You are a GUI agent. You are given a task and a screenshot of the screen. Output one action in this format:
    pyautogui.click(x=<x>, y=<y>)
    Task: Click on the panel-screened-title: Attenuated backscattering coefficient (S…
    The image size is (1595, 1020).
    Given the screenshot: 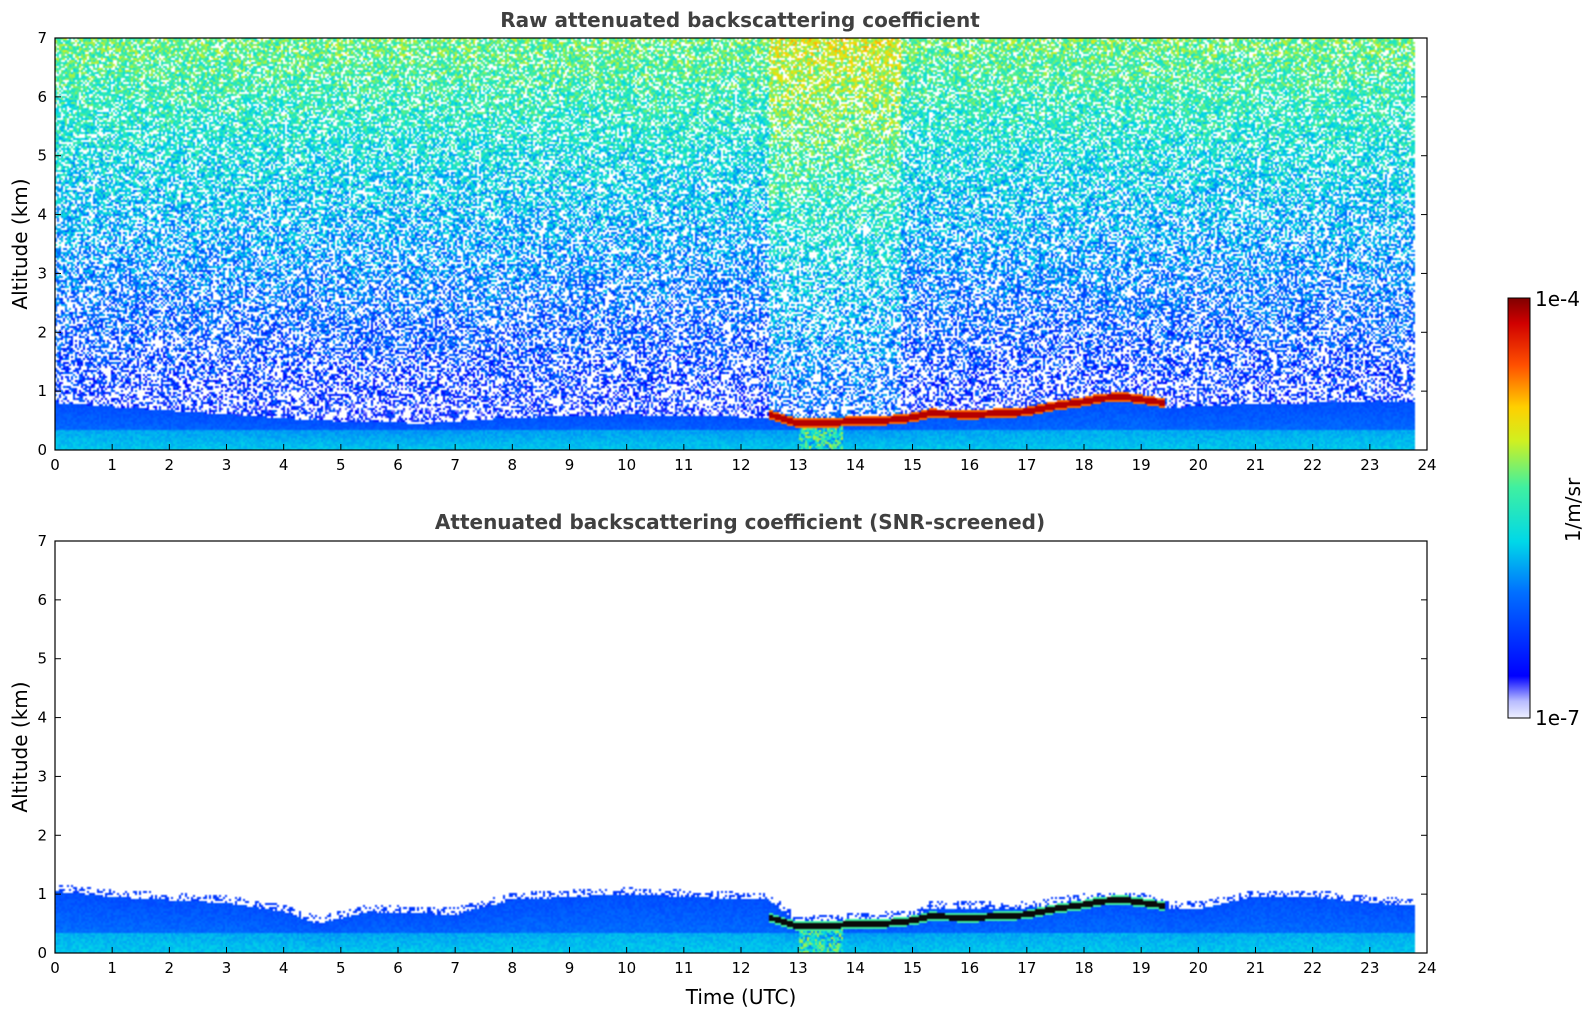 What is the action you would take?
    pyautogui.click(x=740, y=522)
    